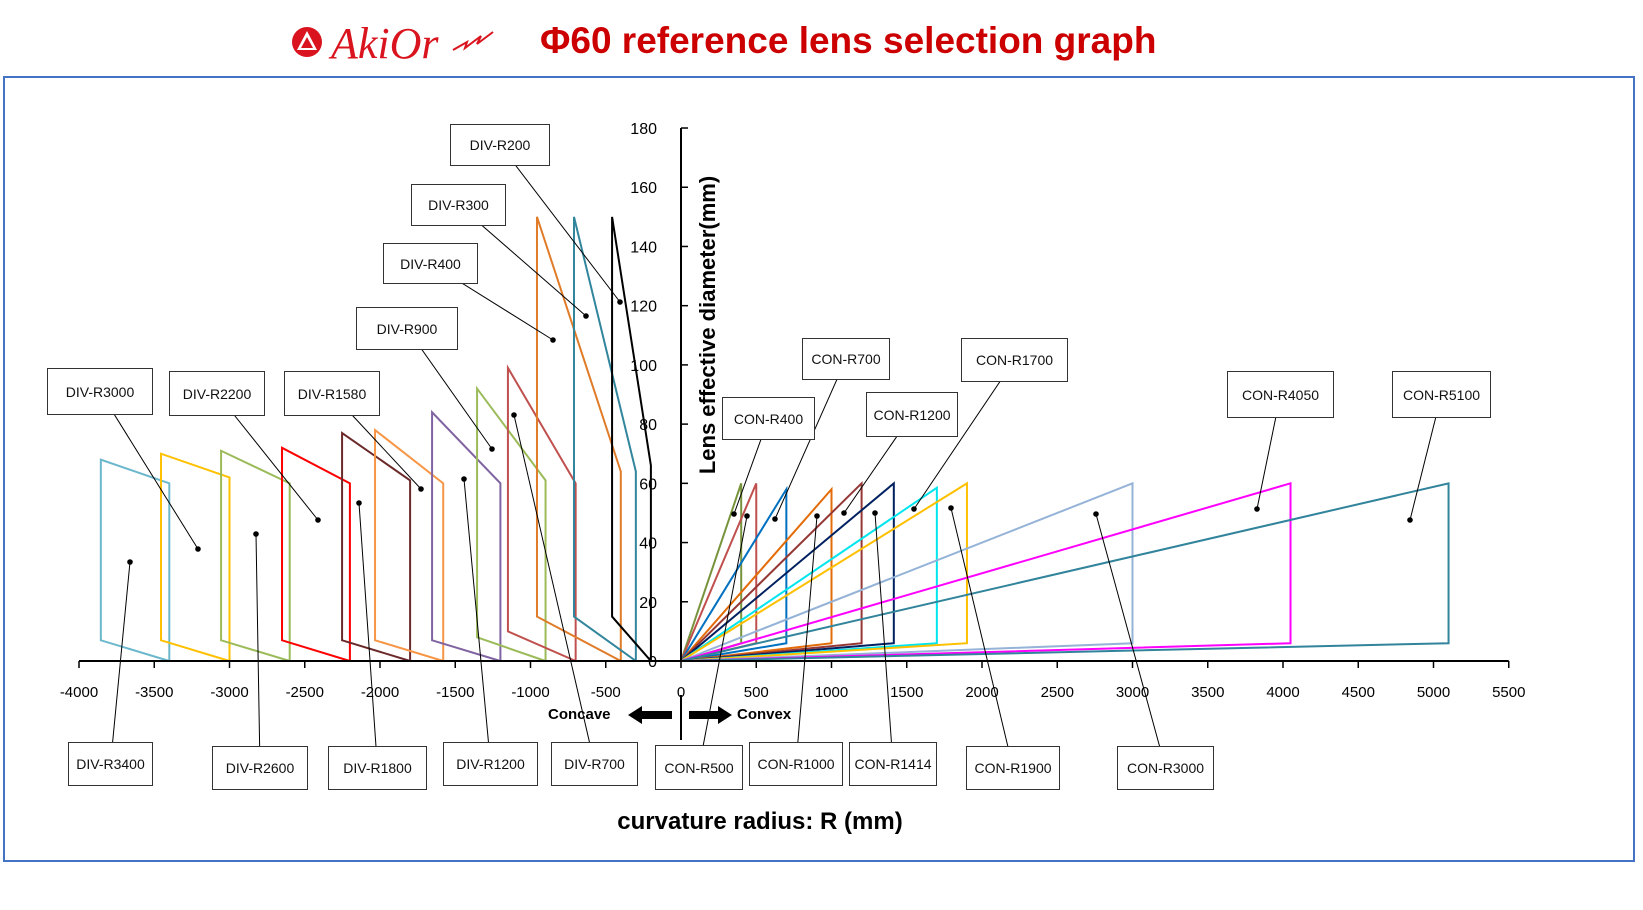 Image resolution: width=1643 pixels, height=910 pixels. I want to click on annotation-div-r200: DIV-R200, so click(500, 145).